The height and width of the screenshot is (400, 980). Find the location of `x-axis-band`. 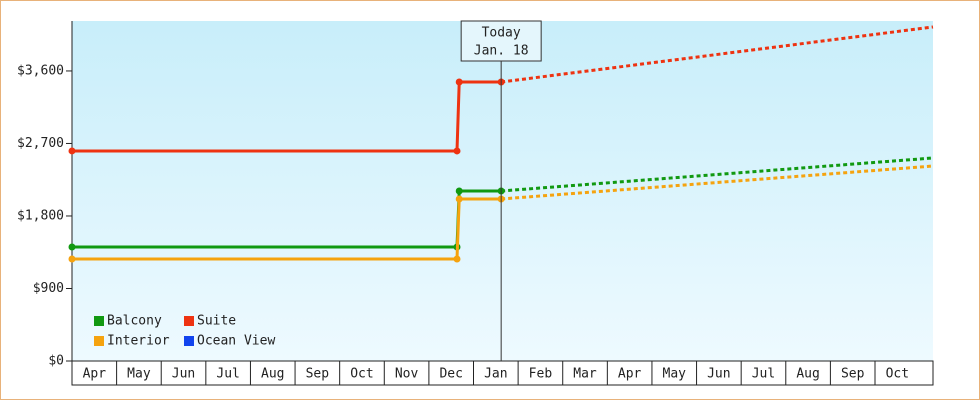

x-axis-band is located at coordinates (502, 373).